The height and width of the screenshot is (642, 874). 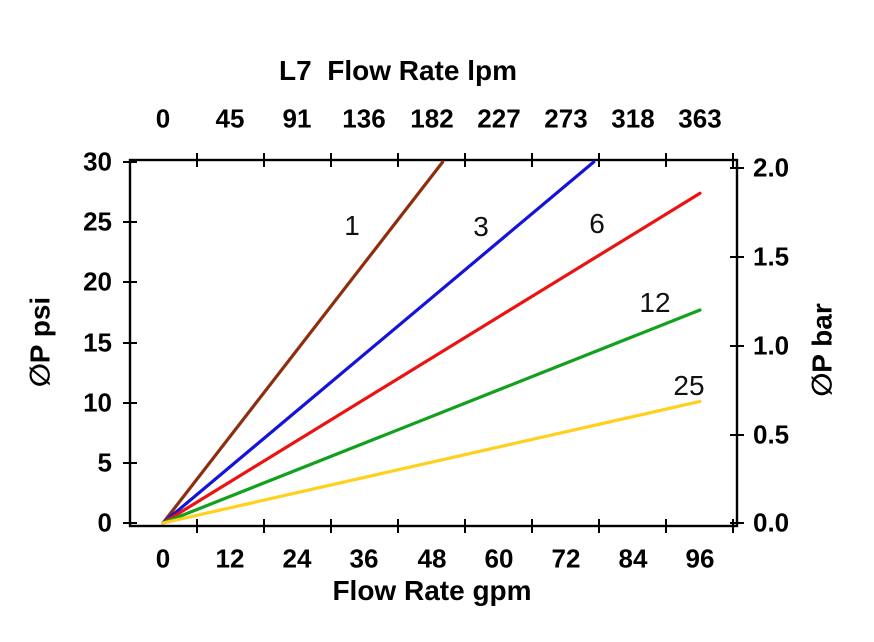 What do you see at coordinates (432, 558) in the screenshot?
I see `bottom-tick-label: 48` at bounding box center [432, 558].